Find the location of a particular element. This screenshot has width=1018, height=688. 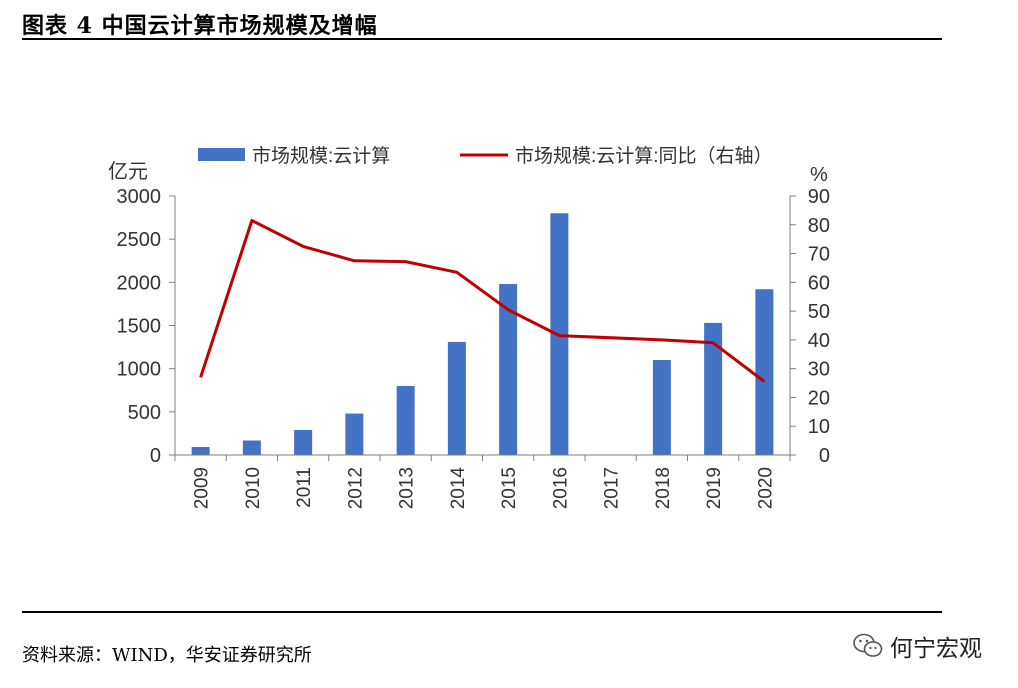

brand: 何宁宏观 is located at coordinates (917, 646).